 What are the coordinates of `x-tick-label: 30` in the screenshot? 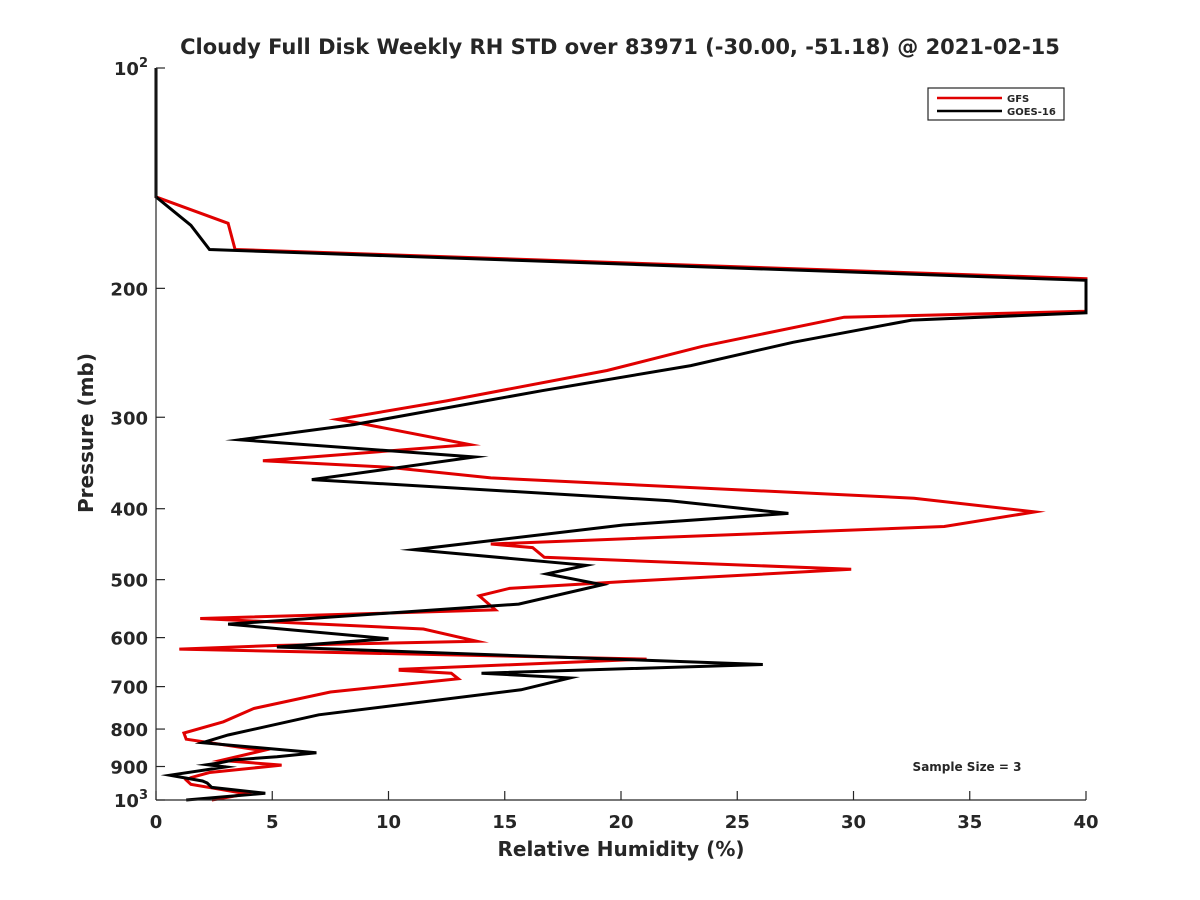 It's located at (853, 822).